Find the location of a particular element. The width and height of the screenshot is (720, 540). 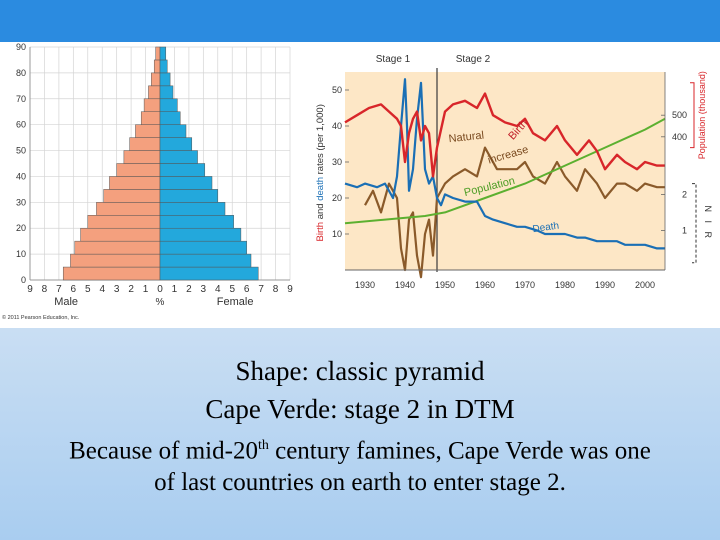

top-bar is located at coordinates (360, 21).